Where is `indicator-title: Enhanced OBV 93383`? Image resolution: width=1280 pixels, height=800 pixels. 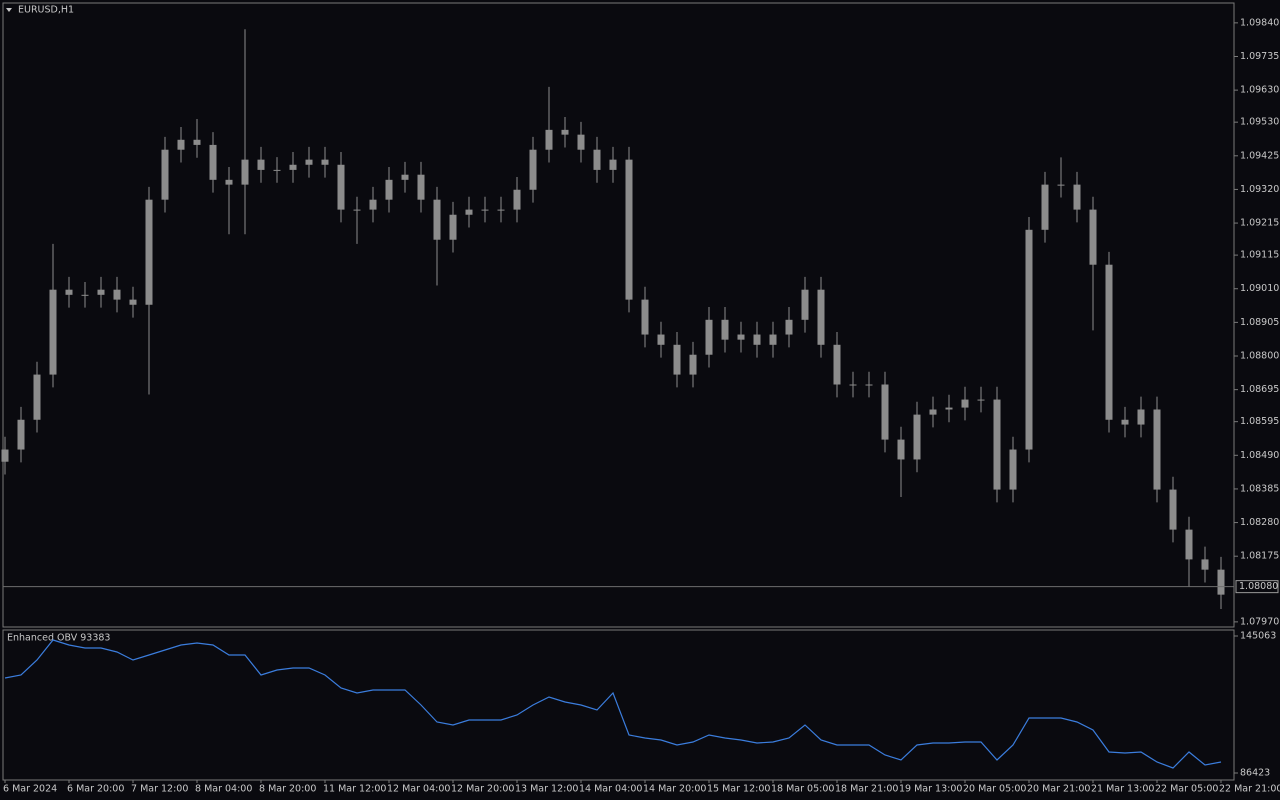
indicator-title: Enhanced OBV 93383 is located at coordinates (58, 638).